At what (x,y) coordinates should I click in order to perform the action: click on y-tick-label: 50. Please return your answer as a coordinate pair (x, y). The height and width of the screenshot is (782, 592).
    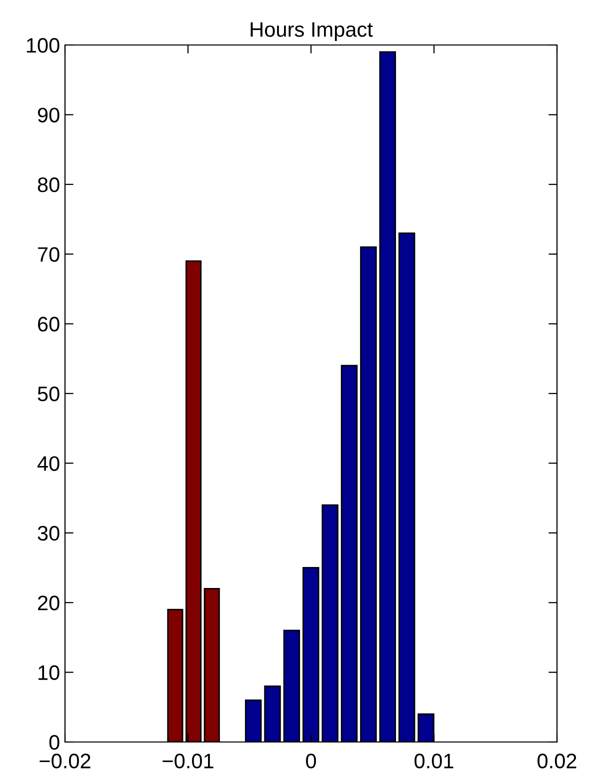
    Looking at the image, I should click on (49, 394).